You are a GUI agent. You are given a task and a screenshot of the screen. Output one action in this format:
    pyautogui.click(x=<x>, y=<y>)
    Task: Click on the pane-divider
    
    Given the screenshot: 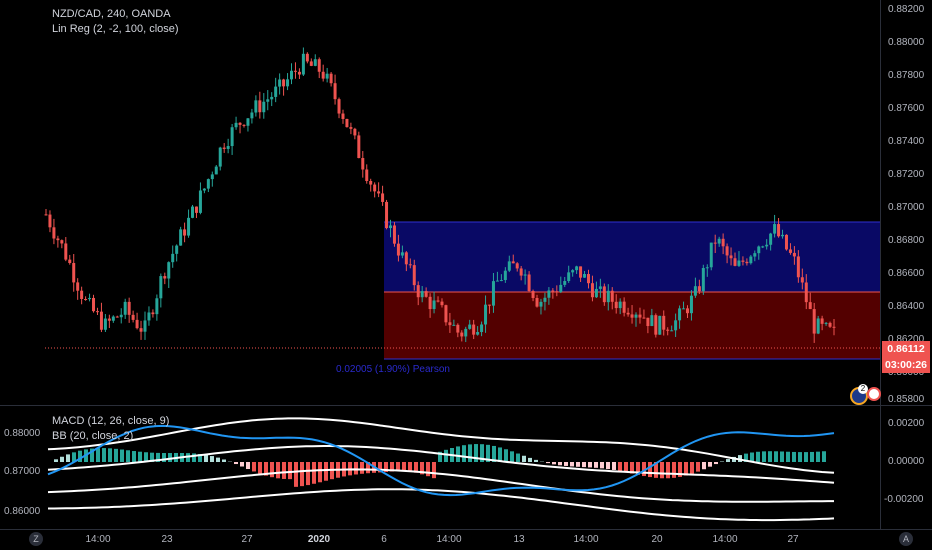 What is the action you would take?
    pyautogui.click(x=466, y=405)
    